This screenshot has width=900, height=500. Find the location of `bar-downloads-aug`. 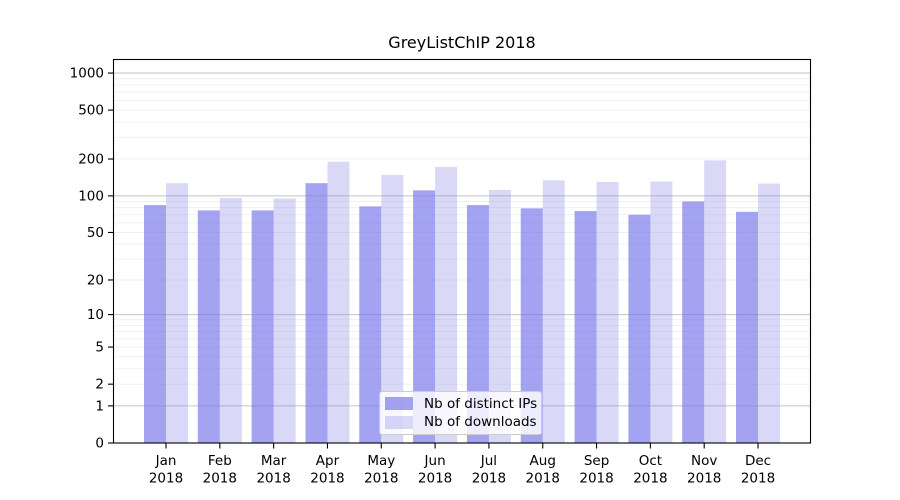

bar-downloads-aug is located at coordinates (553, 312).